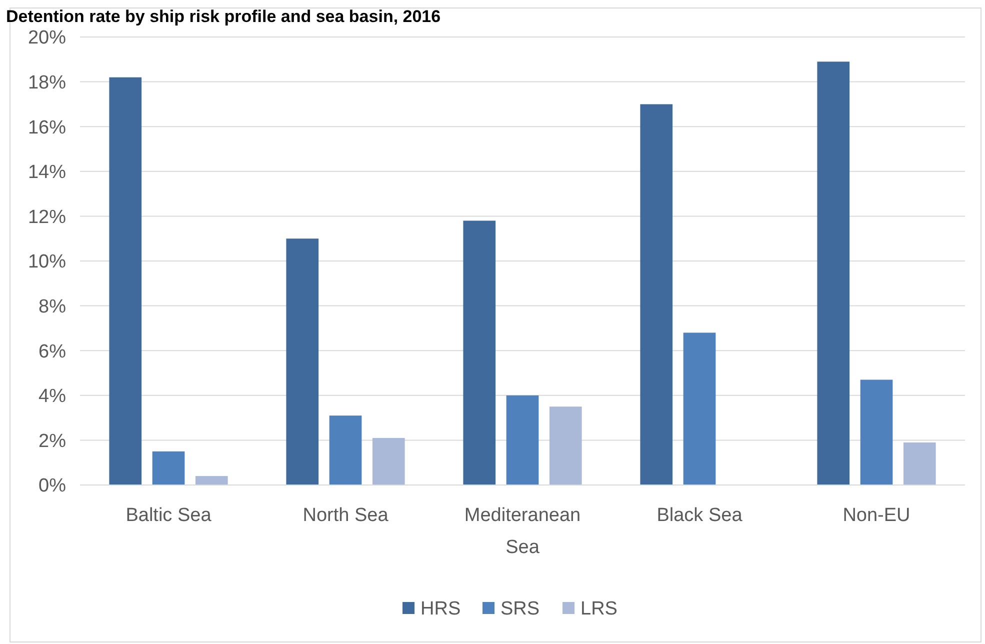 The height and width of the screenshot is (644, 985). I want to click on y-tick-label: 8%, so click(52, 307).